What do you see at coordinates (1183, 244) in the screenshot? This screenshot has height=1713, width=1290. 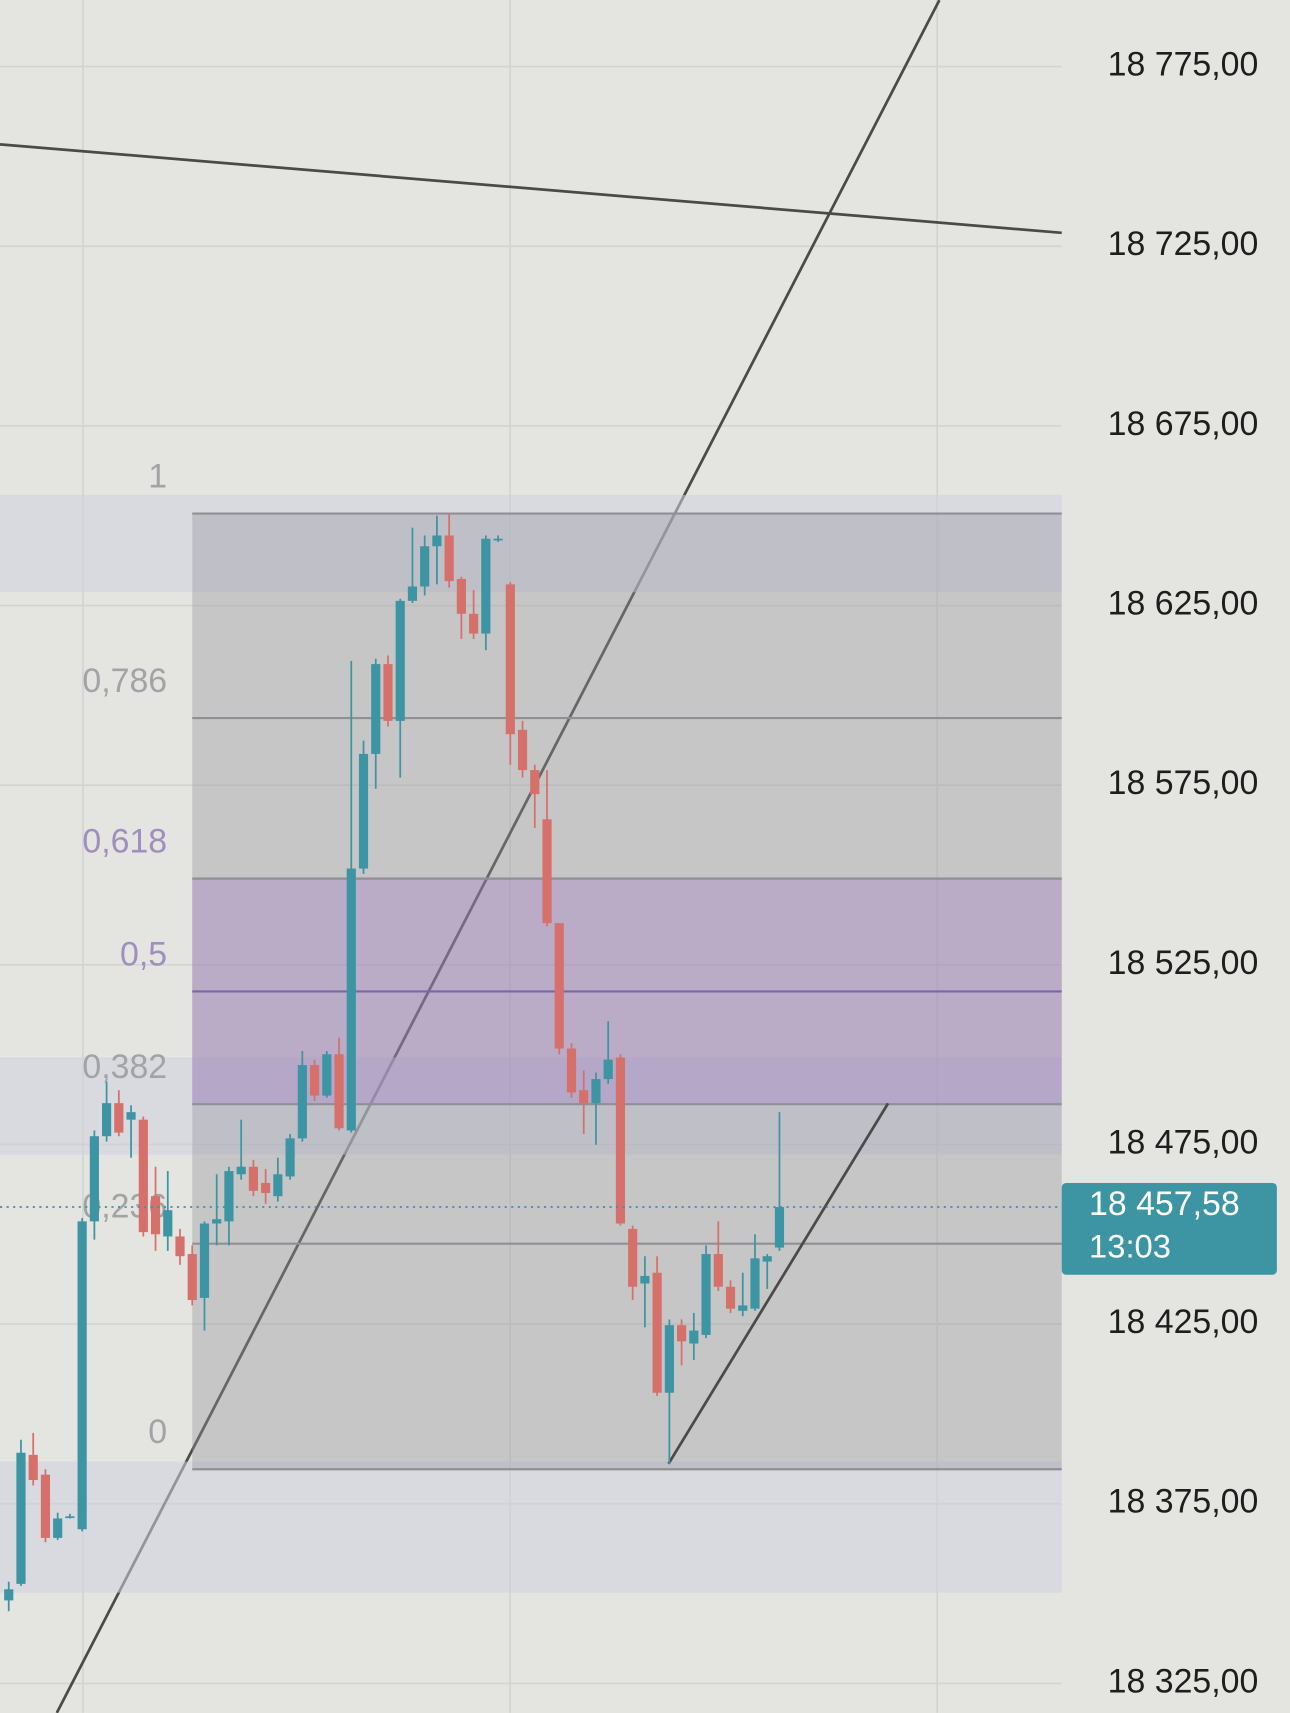 I see `y-tick-label: 18 725,00` at bounding box center [1183, 244].